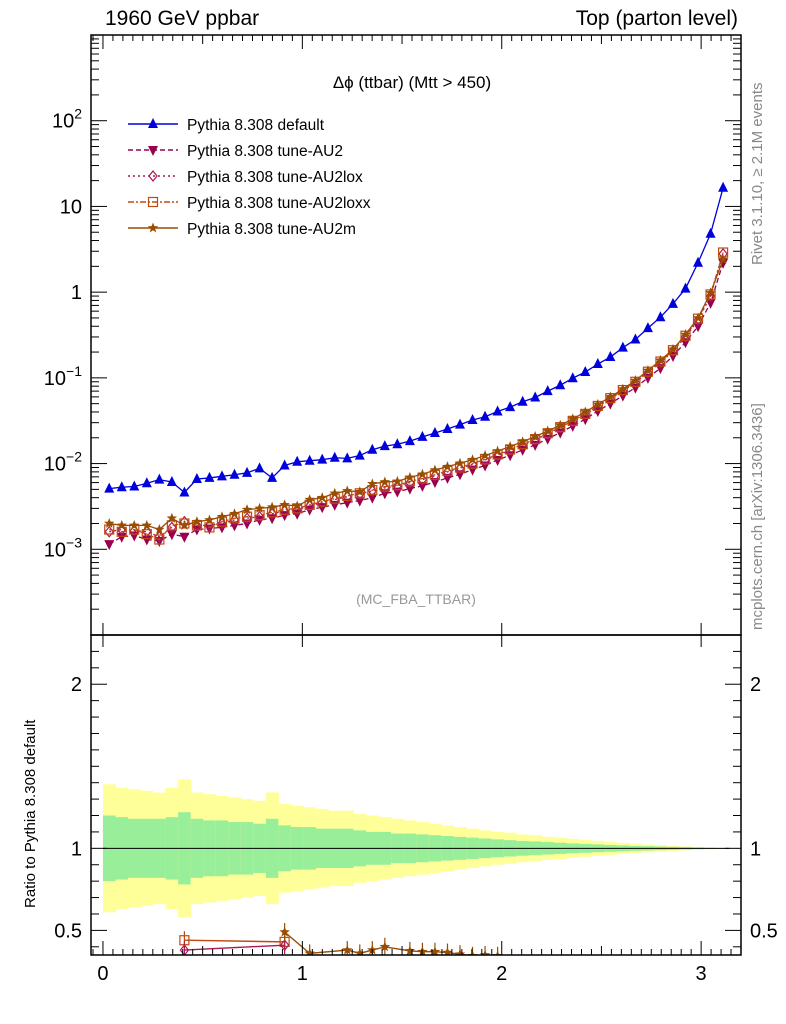 Image resolution: width=786 pixels, height=1024 pixels. Describe the element at coordinates (146, 534) in the screenshot. I see `data-point-au2loxx` at that location.